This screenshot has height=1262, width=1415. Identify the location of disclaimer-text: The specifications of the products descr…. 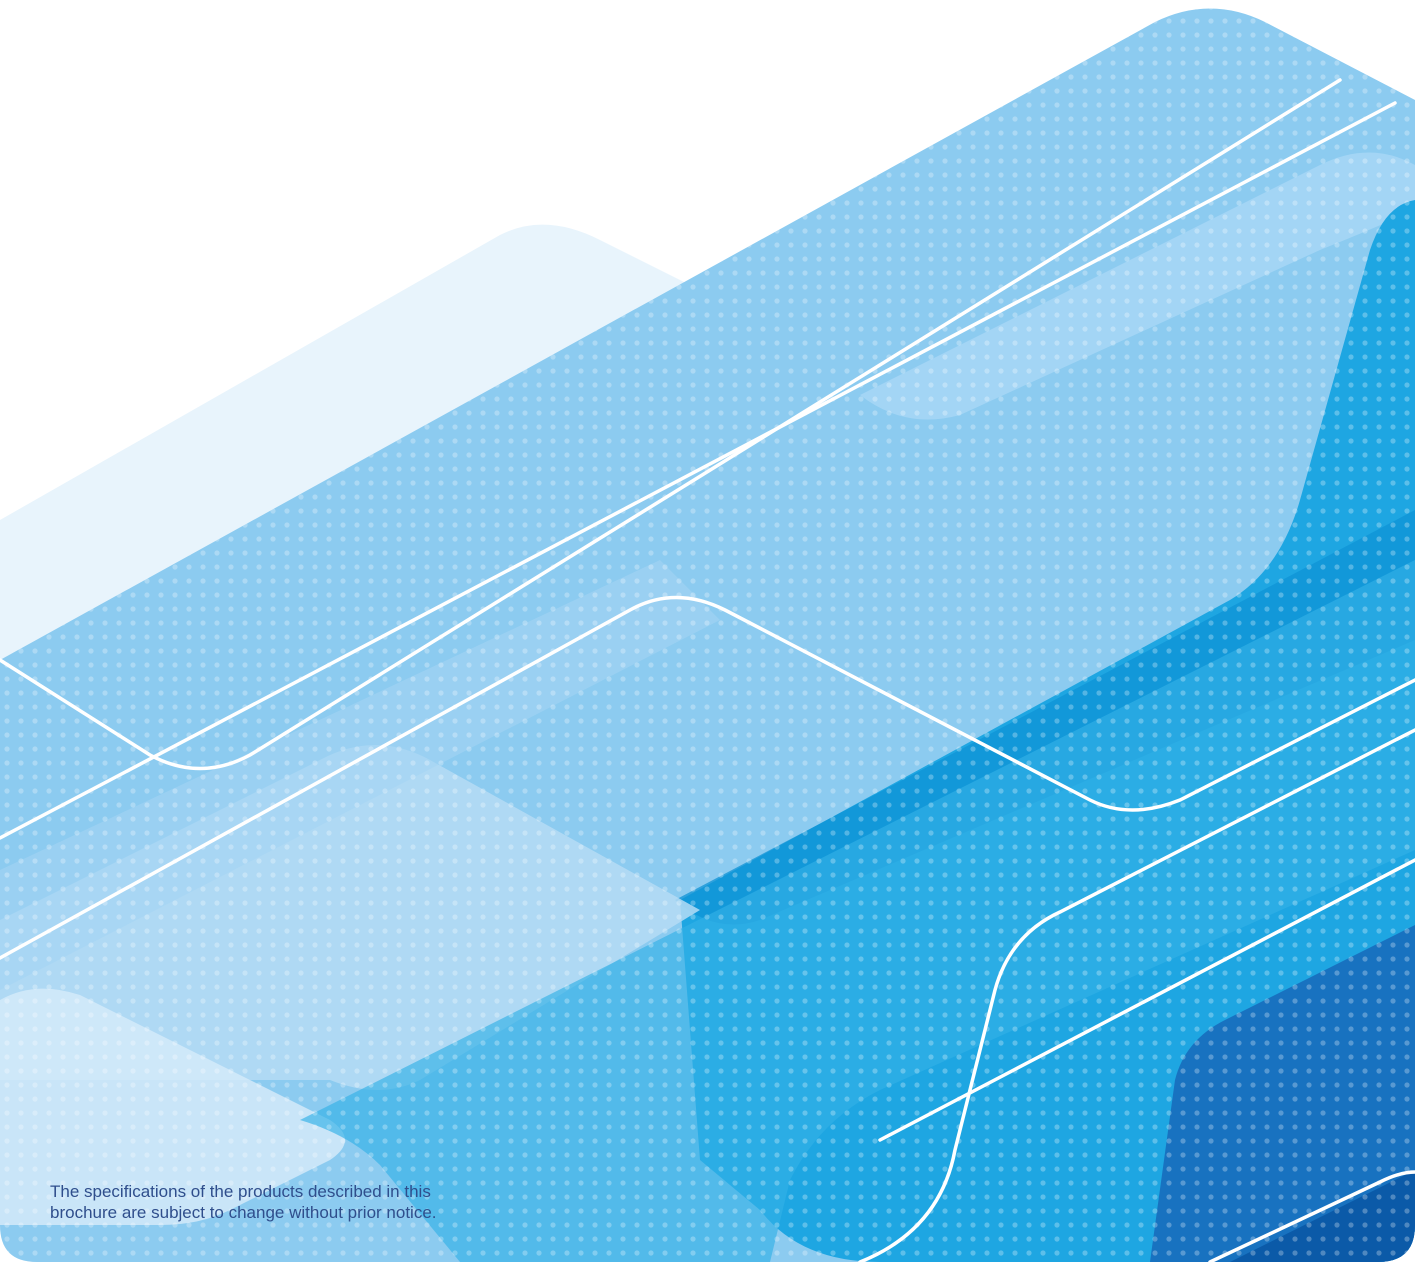
(310, 1202).